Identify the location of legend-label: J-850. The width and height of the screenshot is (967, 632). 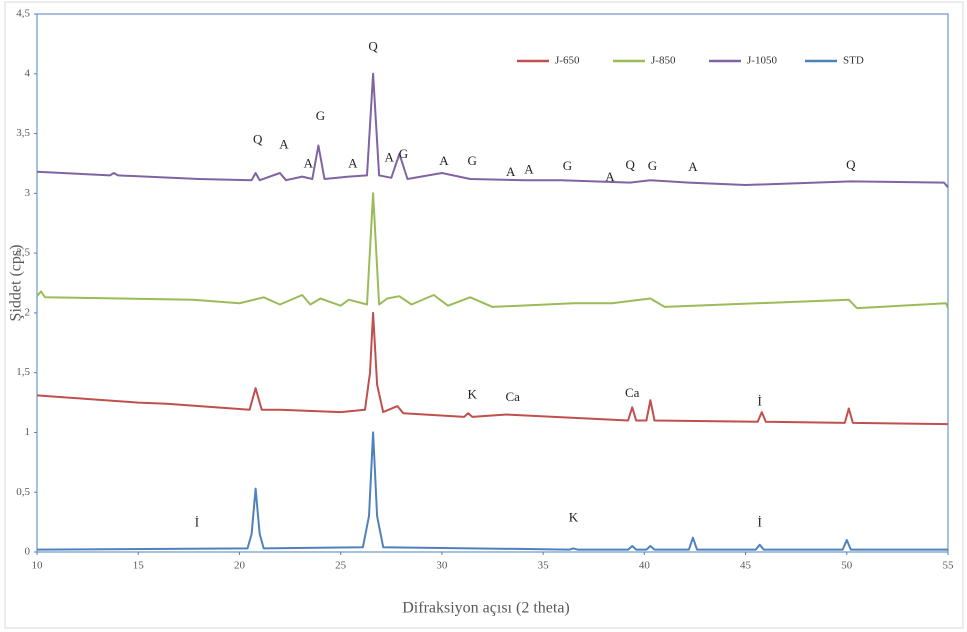
(663, 61).